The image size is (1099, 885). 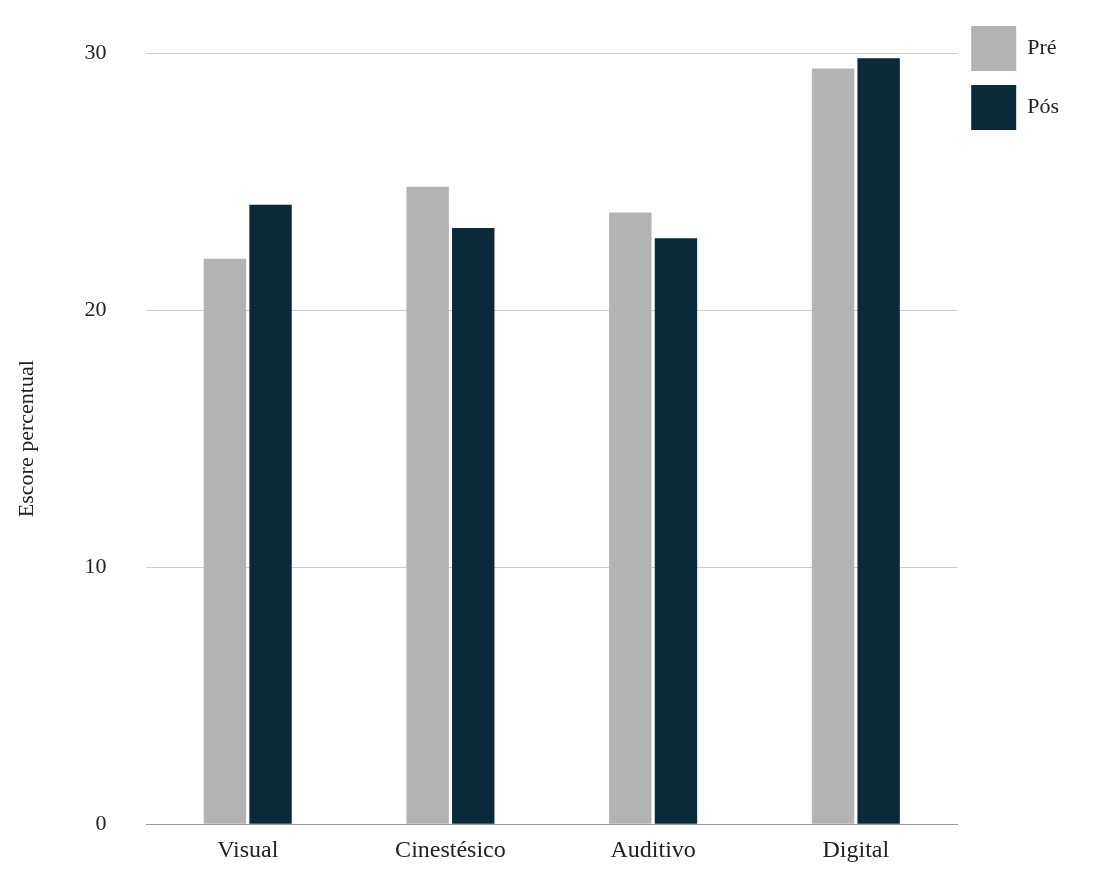 What do you see at coordinates (101, 822) in the screenshot?
I see `y-tick-label: 0` at bounding box center [101, 822].